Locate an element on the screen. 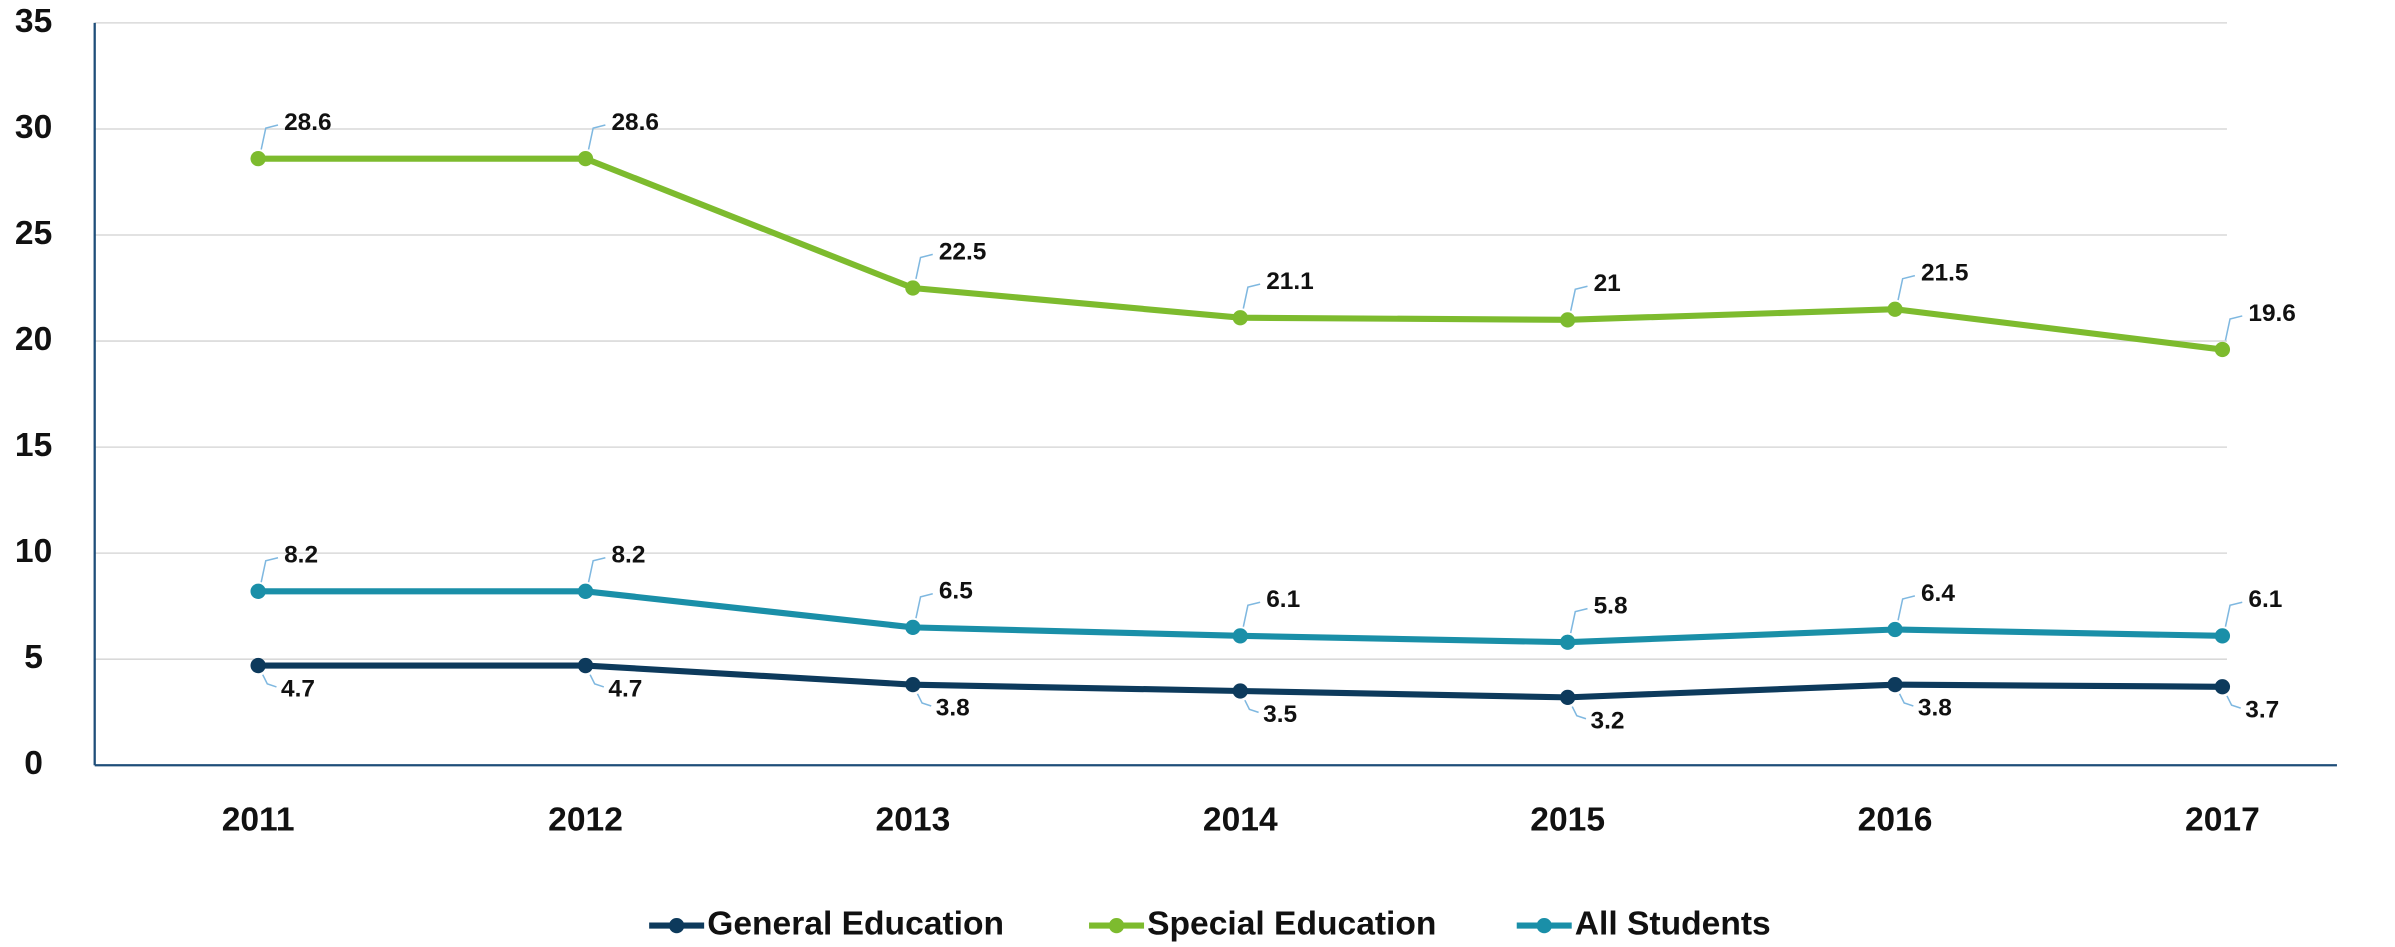 The width and height of the screenshot is (2395, 947). data-label: 3.7 is located at coordinates (2262, 710).